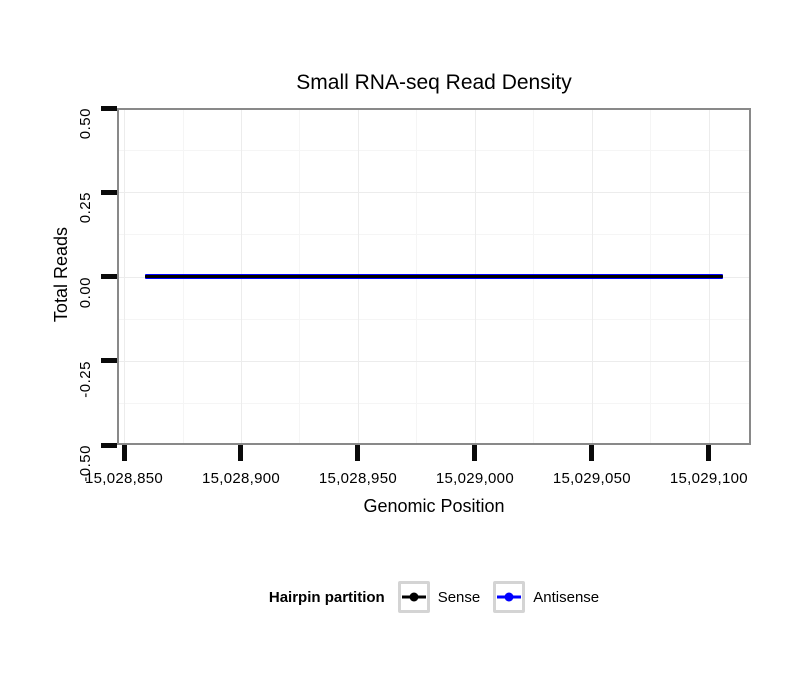 The height and width of the screenshot is (690, 810). I want to click on x-tick-label: 15,029,050, so click(591, 478).